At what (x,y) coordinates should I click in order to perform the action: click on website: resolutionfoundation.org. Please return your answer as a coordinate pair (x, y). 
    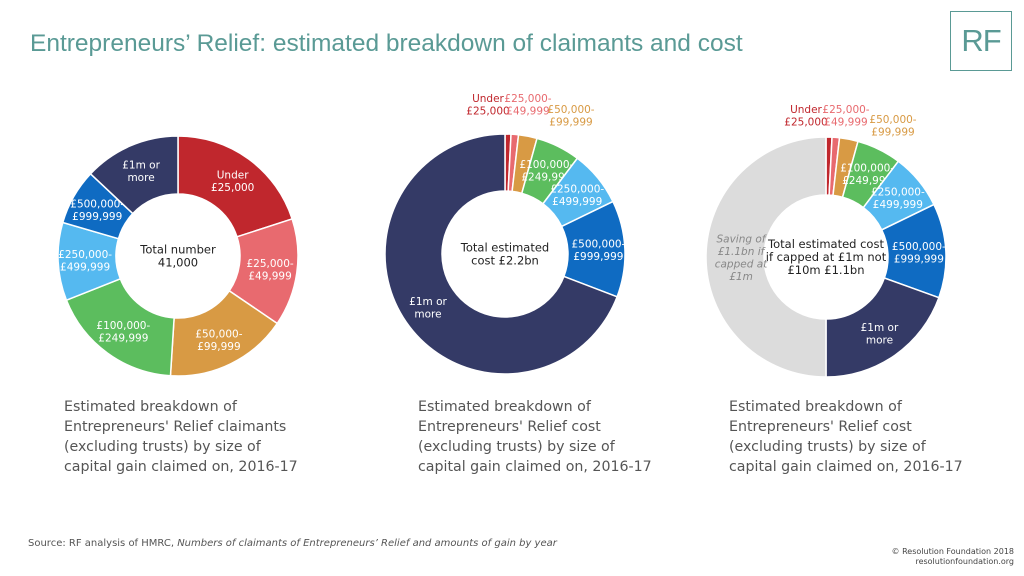
    Looking at the image, I should click on (964, 561).